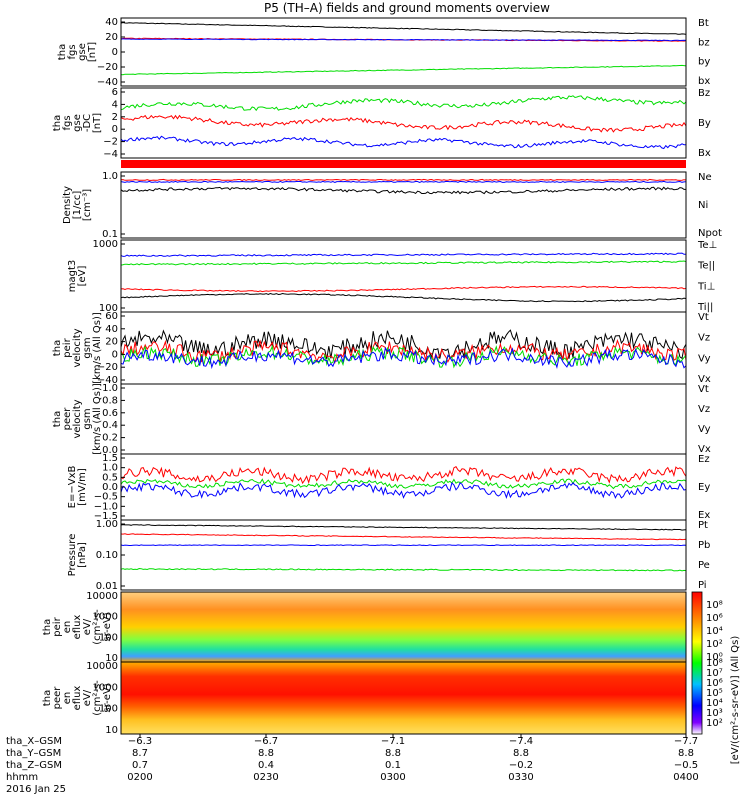 Image resolution: width=750 pixels, height=800 pixels. Describe the element at coordinates (703, 389) in the screenshot. I see `legend-vt-6: Vt` at that location.